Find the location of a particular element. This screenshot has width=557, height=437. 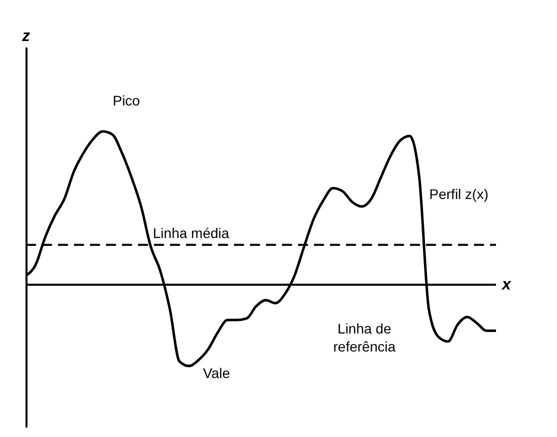

annotation: Perfil z(x) is located at coordinates (458, 194).